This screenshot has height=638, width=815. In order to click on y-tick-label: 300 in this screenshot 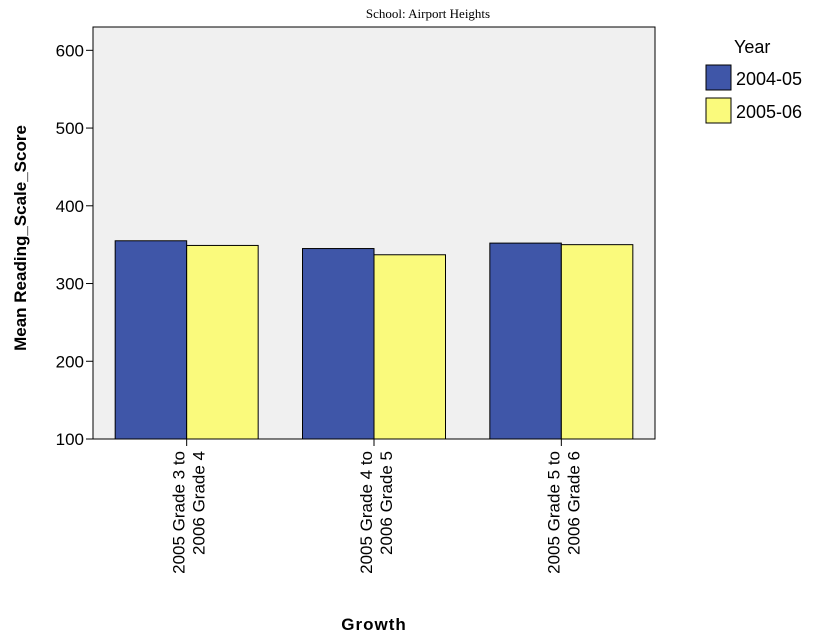, I will do `click(70, 284)`.